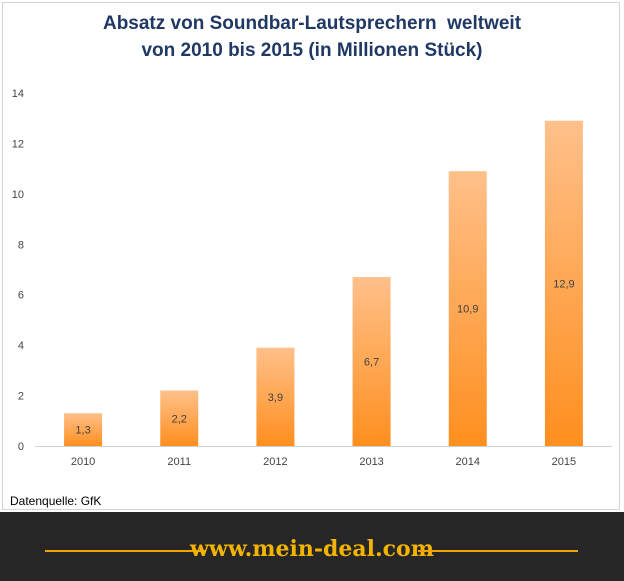  I want to click on chart-title-line-2: von 2010 bis 2015 (in Millionen Stück), so click(312, 50).